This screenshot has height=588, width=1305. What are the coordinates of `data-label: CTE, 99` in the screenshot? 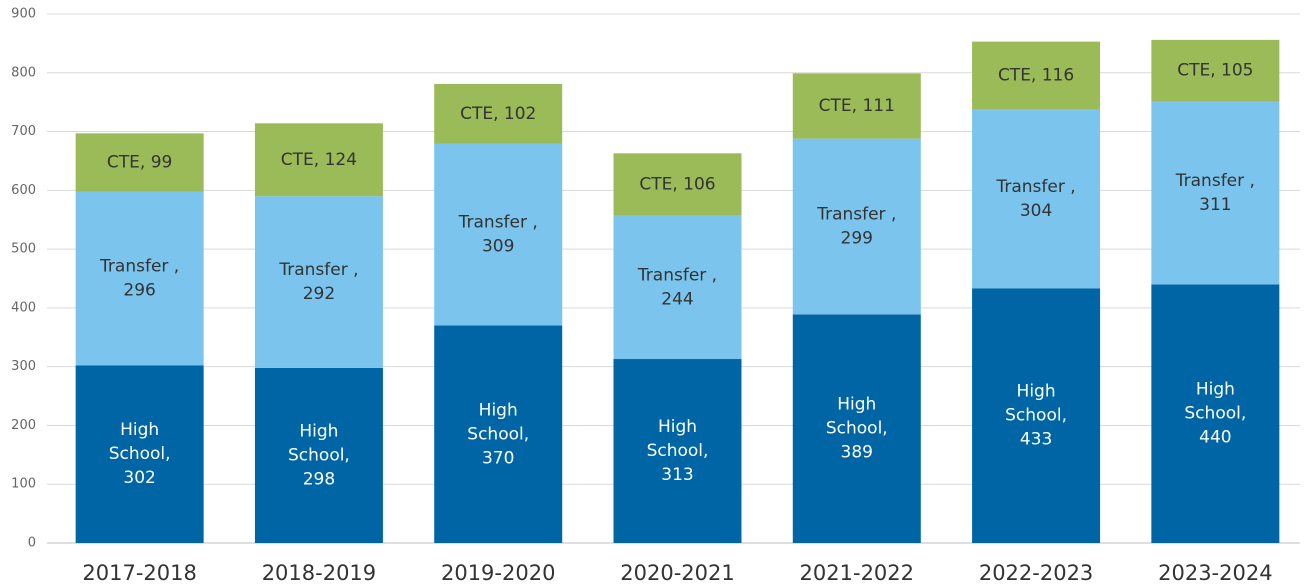 It's located at (139, 162).